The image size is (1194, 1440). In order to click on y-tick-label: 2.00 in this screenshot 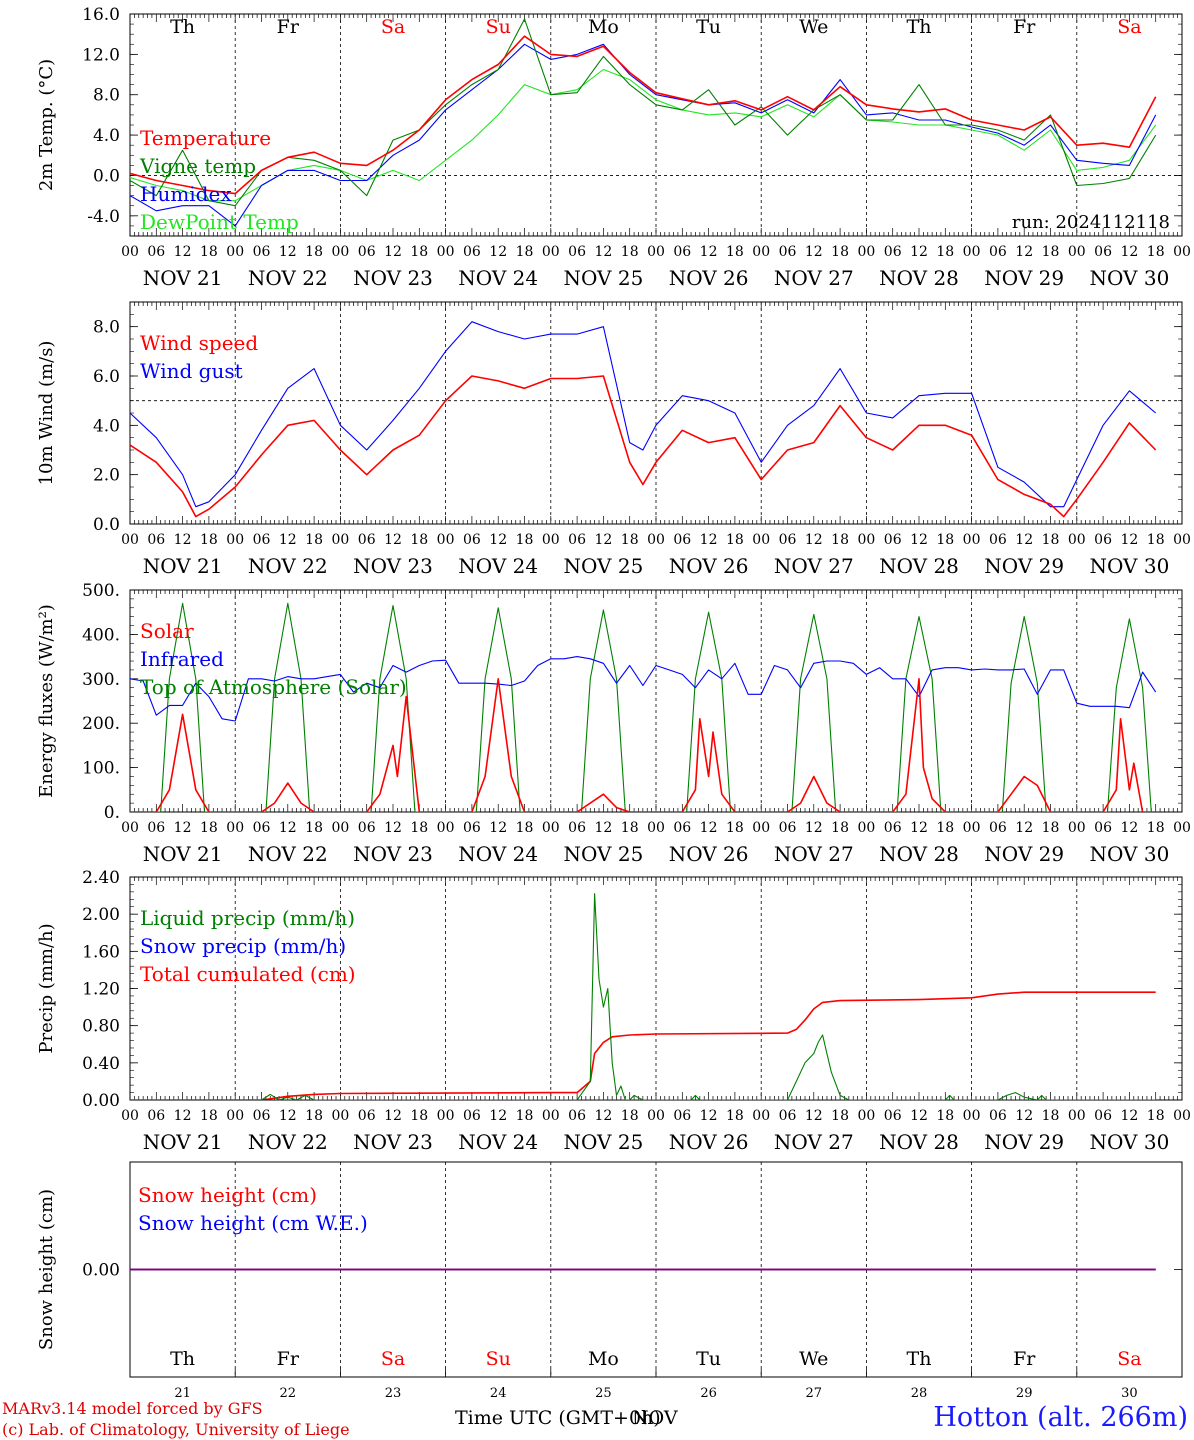, I will do `click(101, 915)`.